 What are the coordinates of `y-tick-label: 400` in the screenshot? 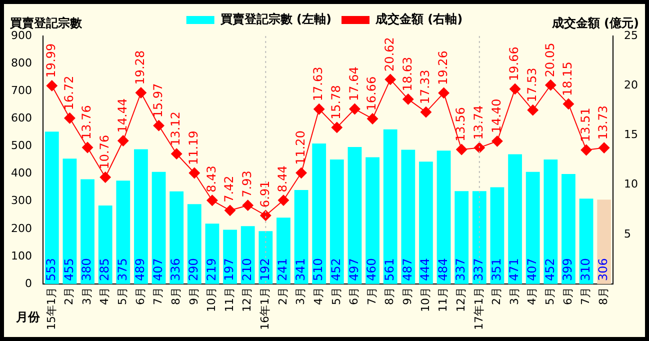 It's located at (21, 173).